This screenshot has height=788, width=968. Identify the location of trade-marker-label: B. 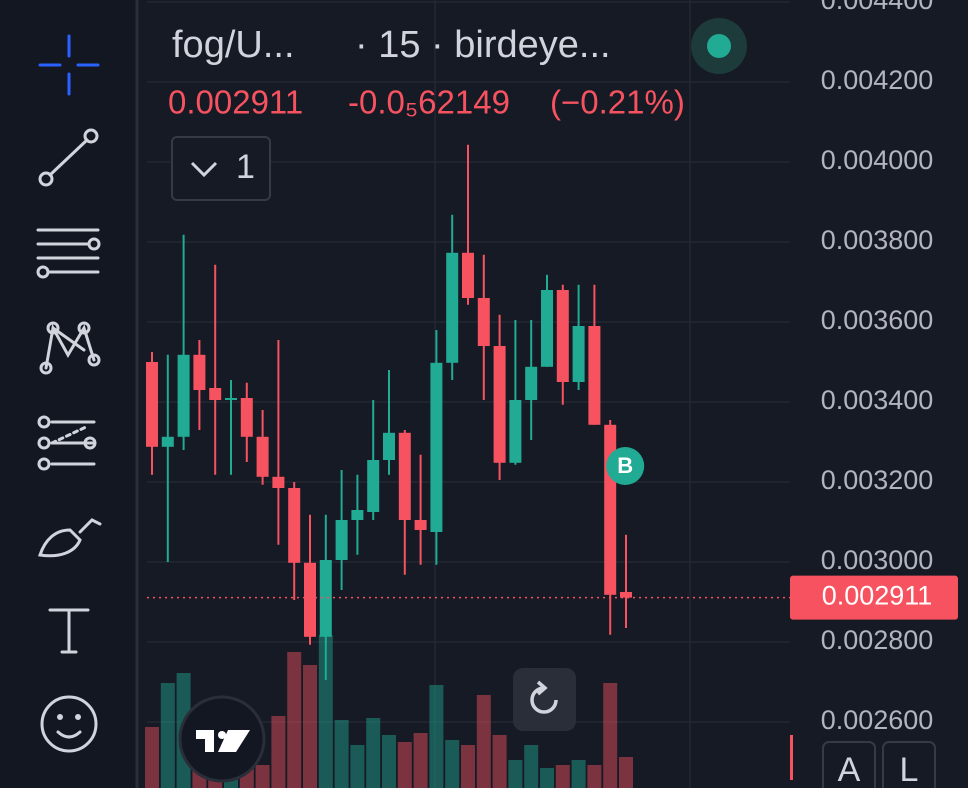
(625, 465).